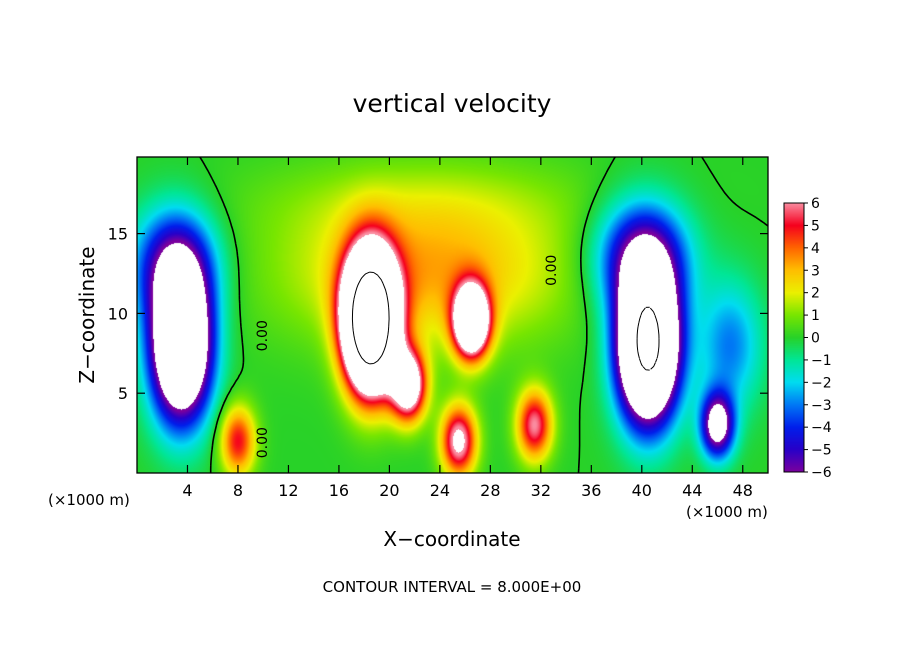 This screenshot has width=904, height=654. Describe the element at coordinates (288, 490) in the screenshot. I see `x-tick-label: 12` at that location.